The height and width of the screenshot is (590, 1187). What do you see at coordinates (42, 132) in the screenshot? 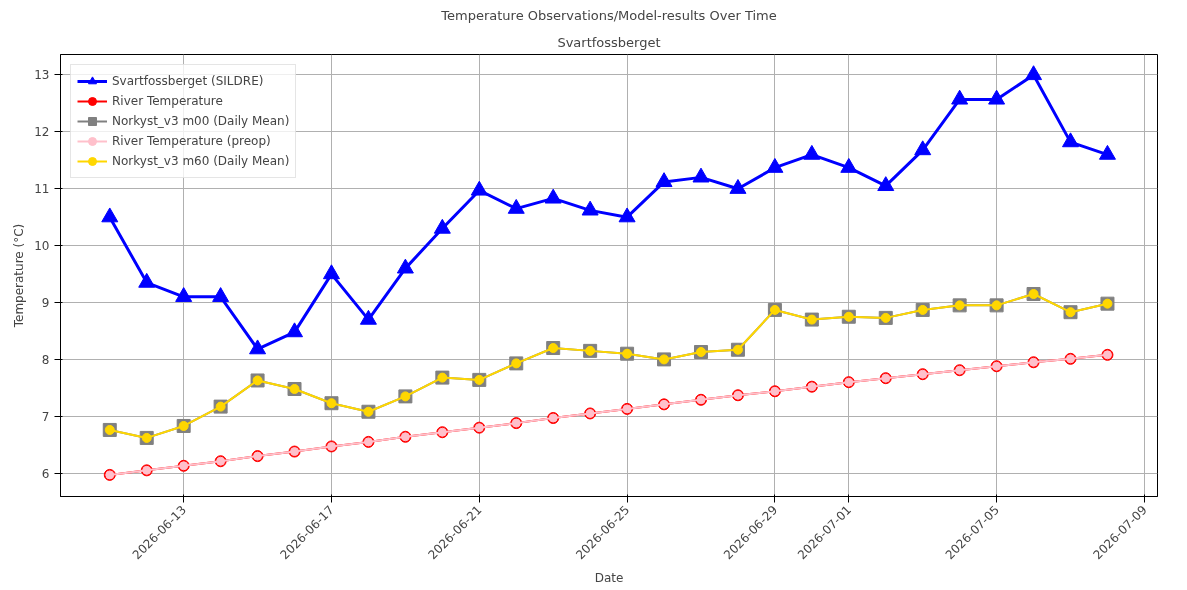
I see `y-tick-label: 12` at bounding box center [42, 132].